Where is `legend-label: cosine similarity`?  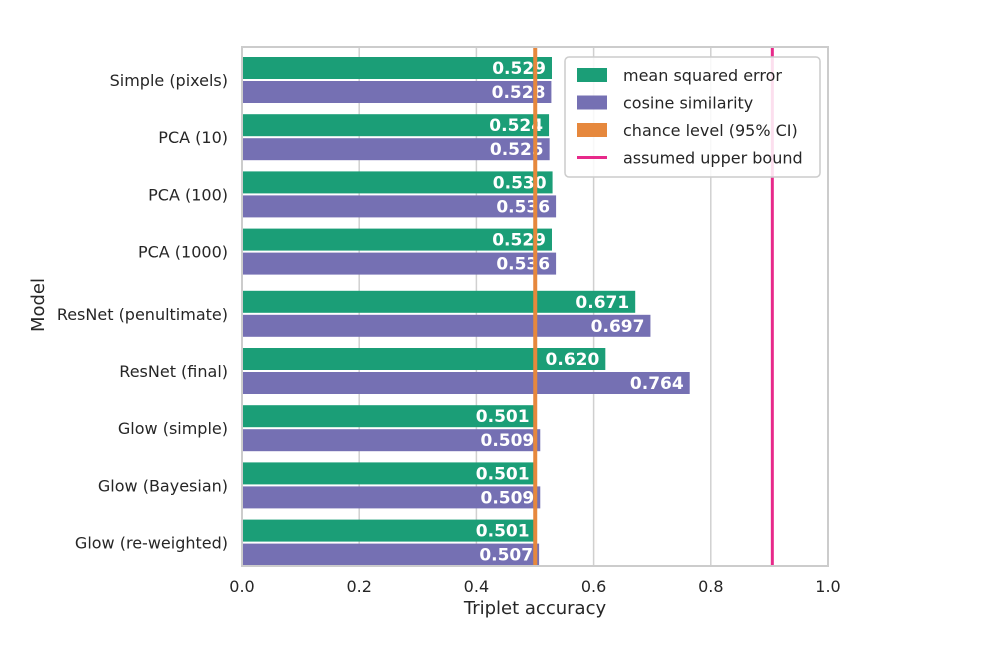
legend-label: cosine similarity is located at coordinates (688, 103).